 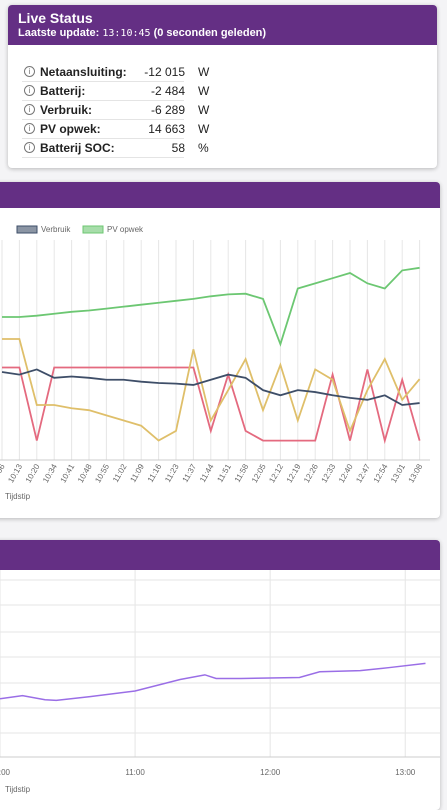 I want to click on row-value: 14 663, so click(x=166, y=129).